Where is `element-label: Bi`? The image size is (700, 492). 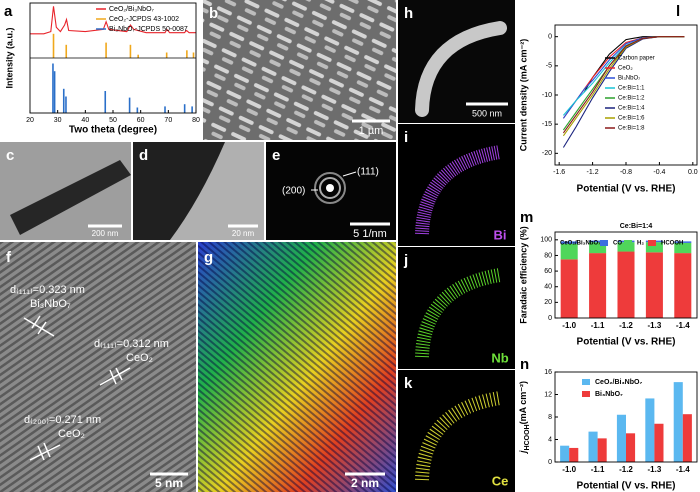
element-label: Bi is located at coordinates (500, 234).